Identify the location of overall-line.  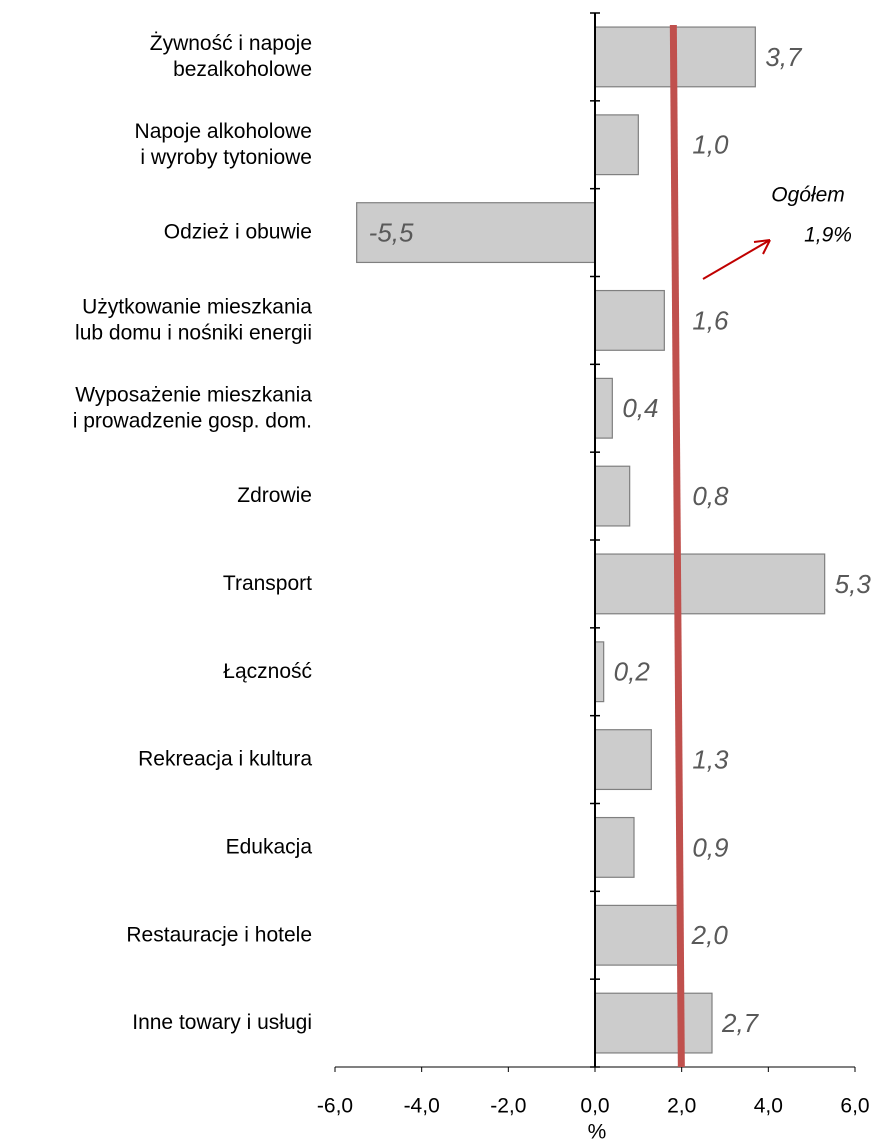
(677, 546).